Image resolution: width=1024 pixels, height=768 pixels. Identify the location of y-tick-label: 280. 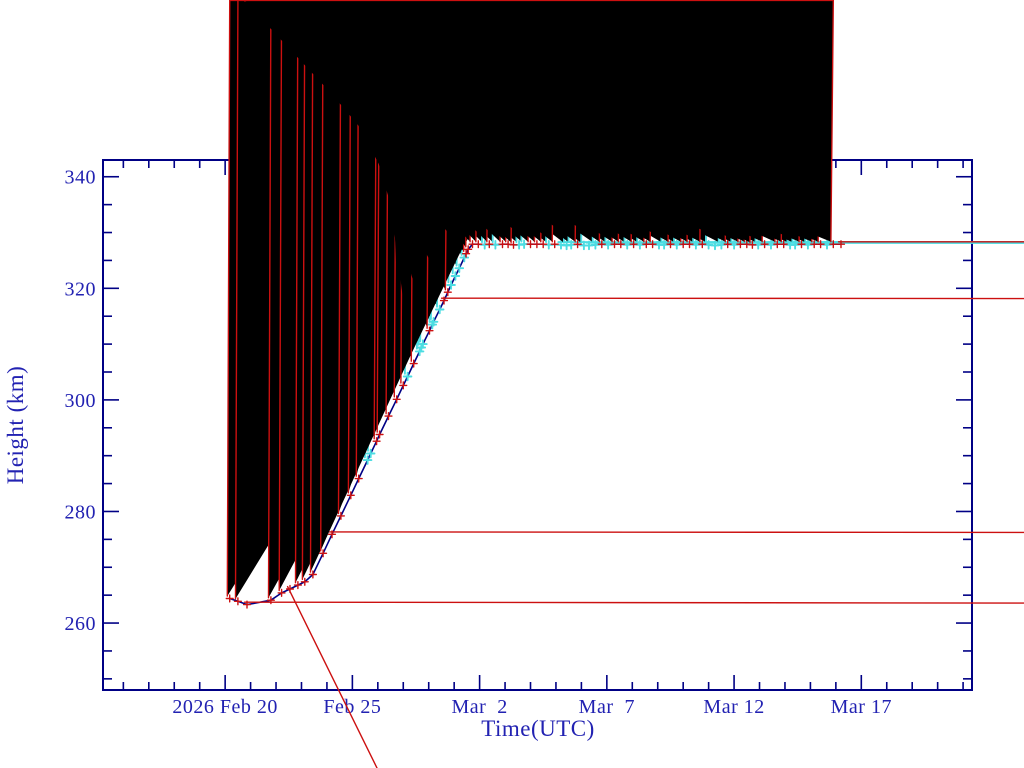
(81, 512).